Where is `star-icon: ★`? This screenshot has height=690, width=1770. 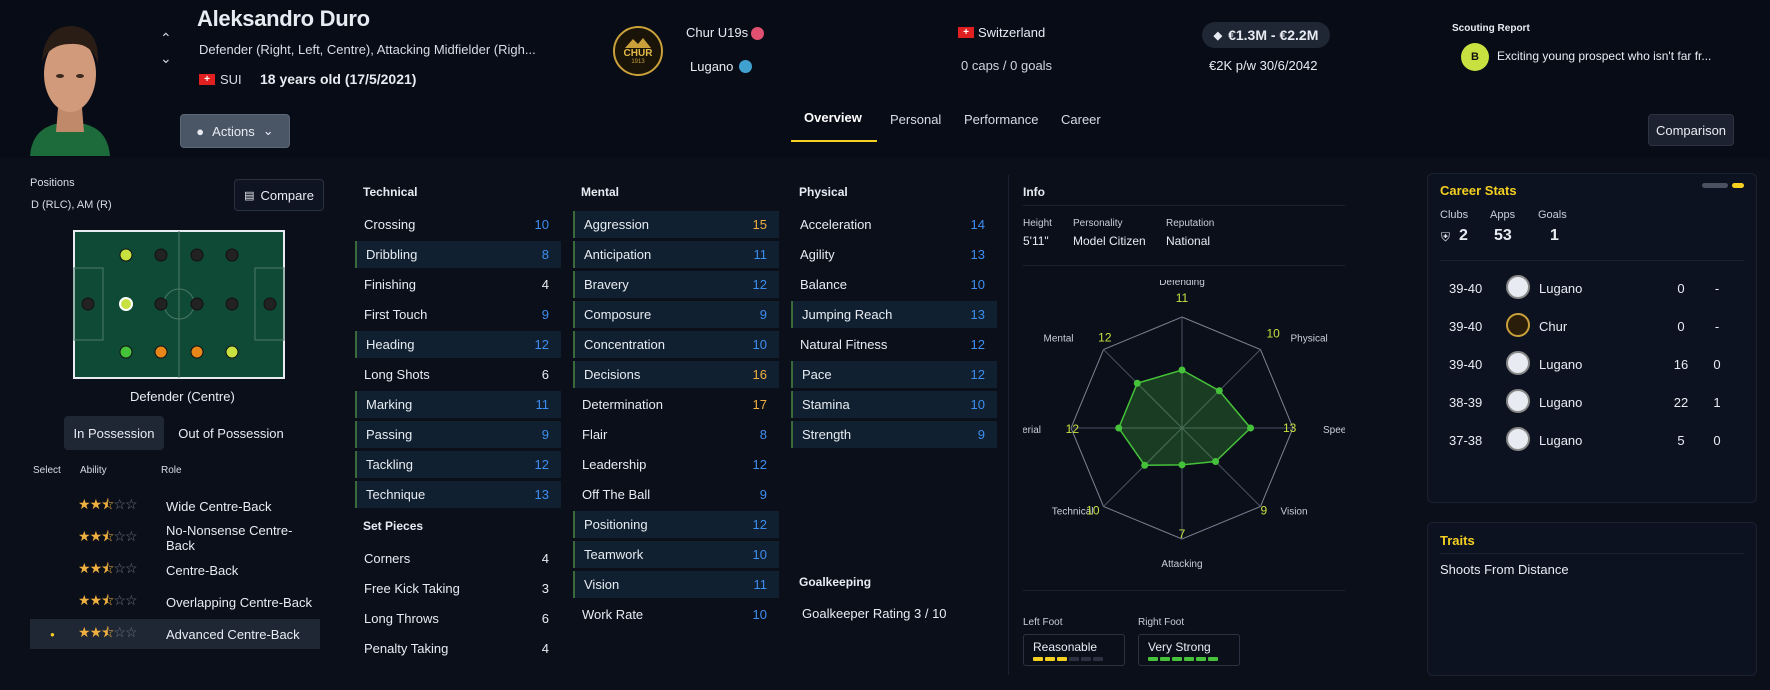
star-icon: ★ is located at coordinates (96, 632).